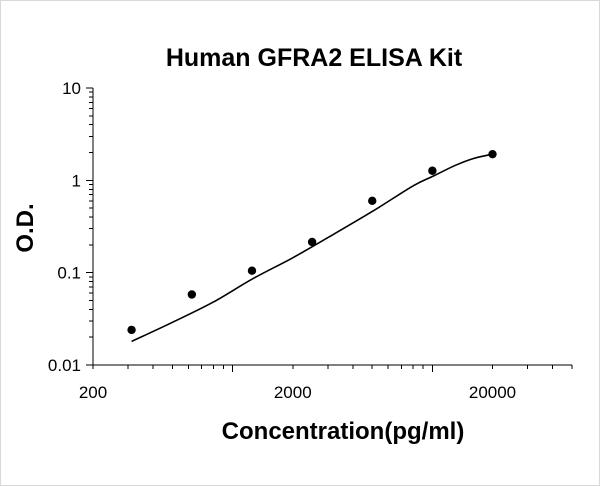 This screenshot has height=486, width=600. What do you see at coordinates (93, 392) in the screenshot?
I see `x-tick-label: 200` at bounding box center [93, 392].